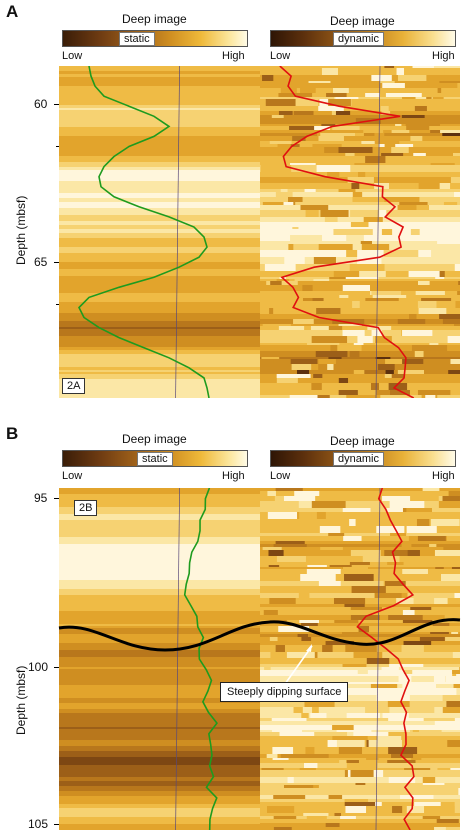  I want to click on panel-a-dynamic-colorbar-title: Deep image, so click(362, 21).